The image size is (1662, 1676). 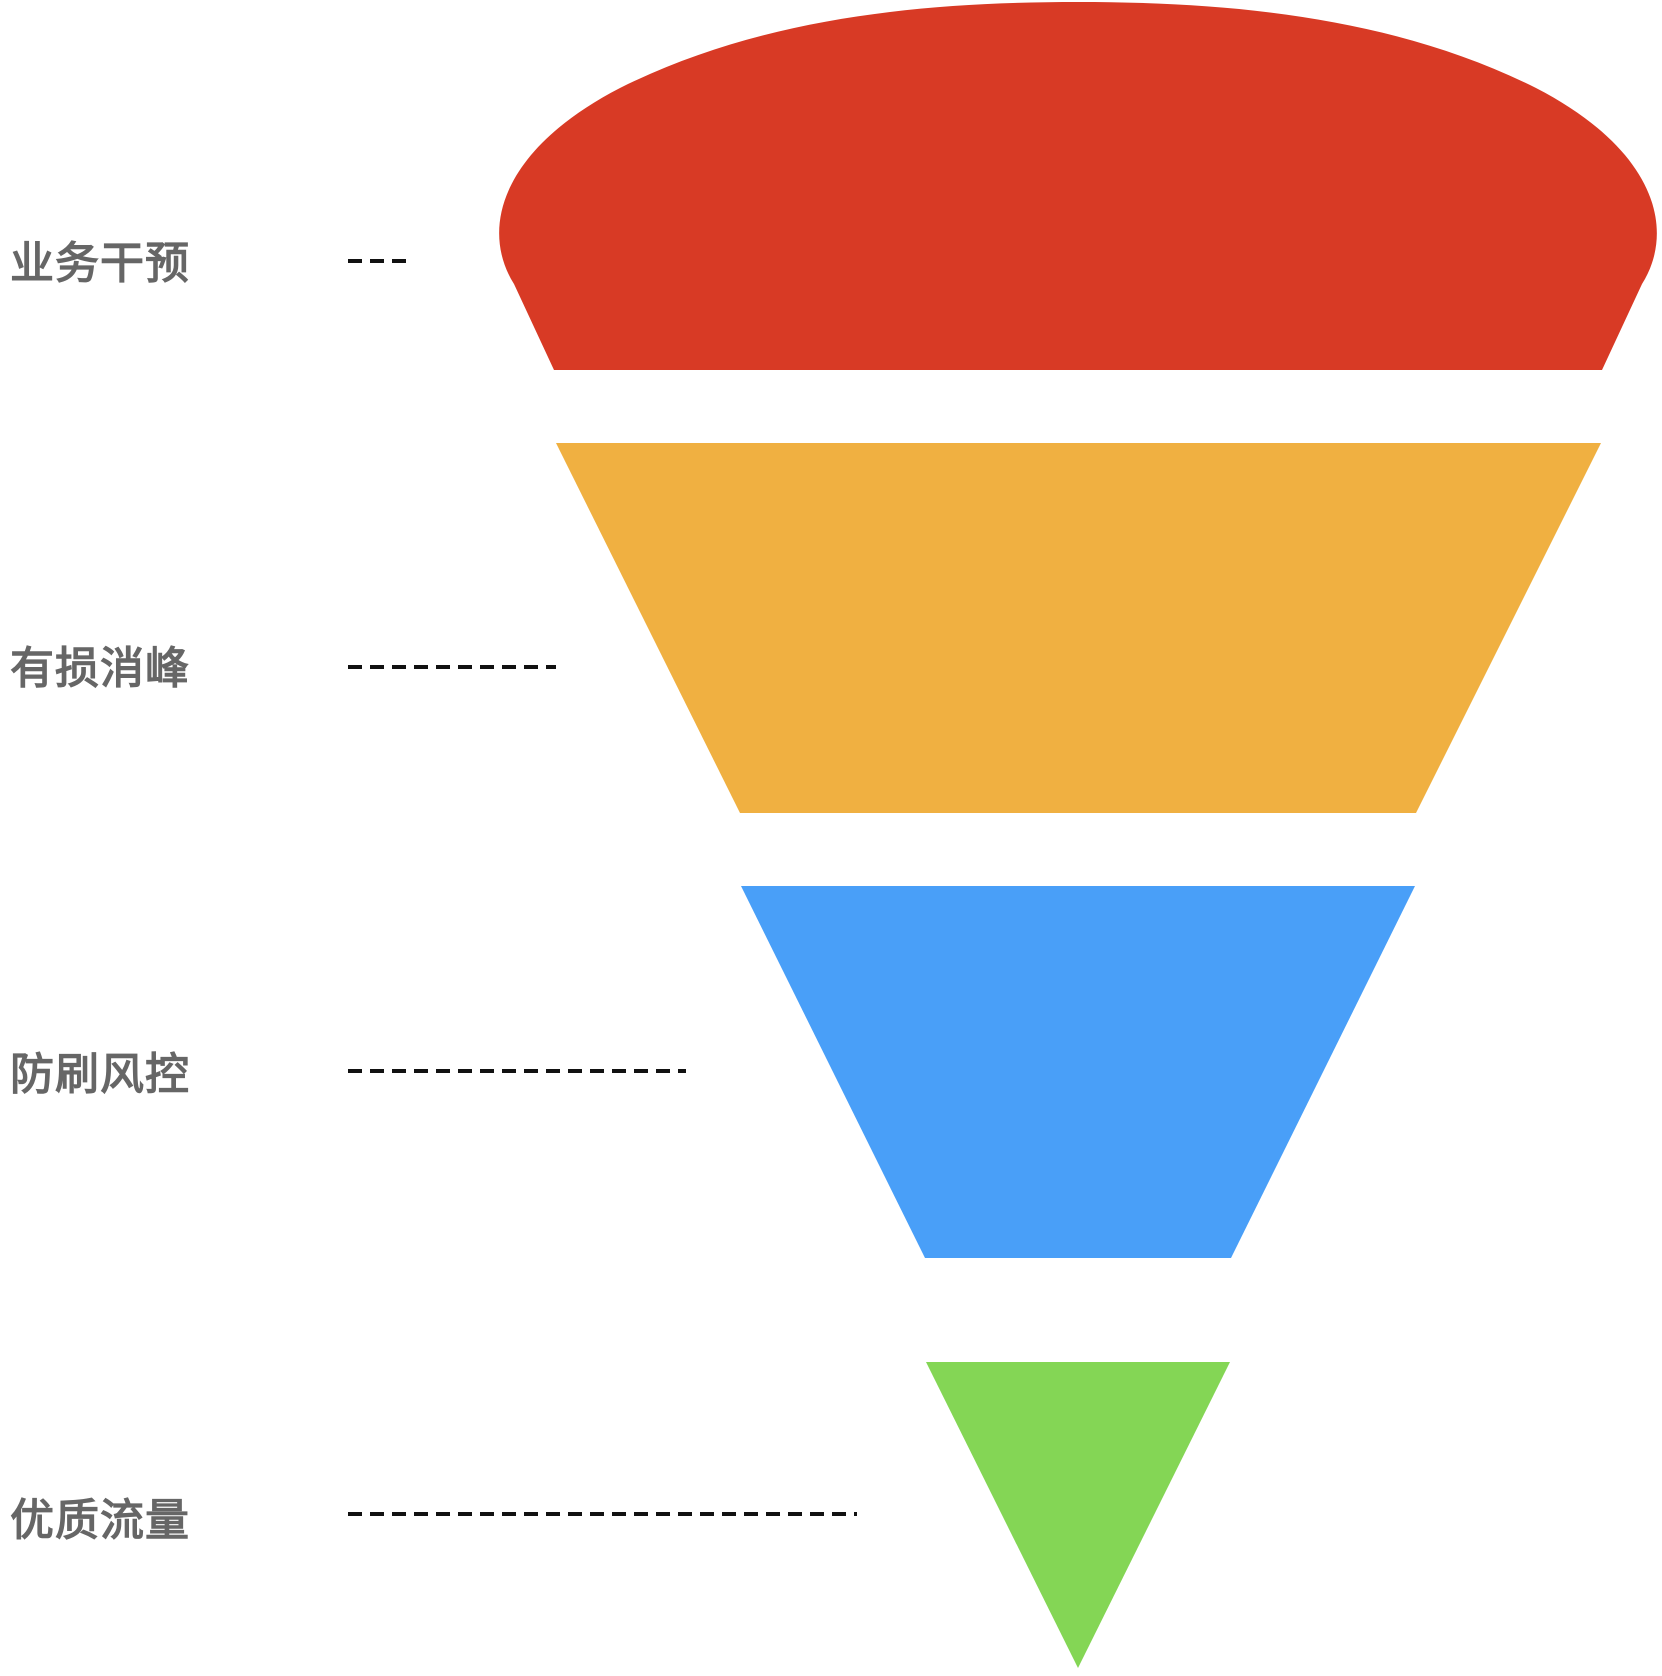 What do you see at coordinates (100, 668) in the screenshot?
I see `label-lossy-peak-shaving: 有损消峰` at bounding box center [100, 668].